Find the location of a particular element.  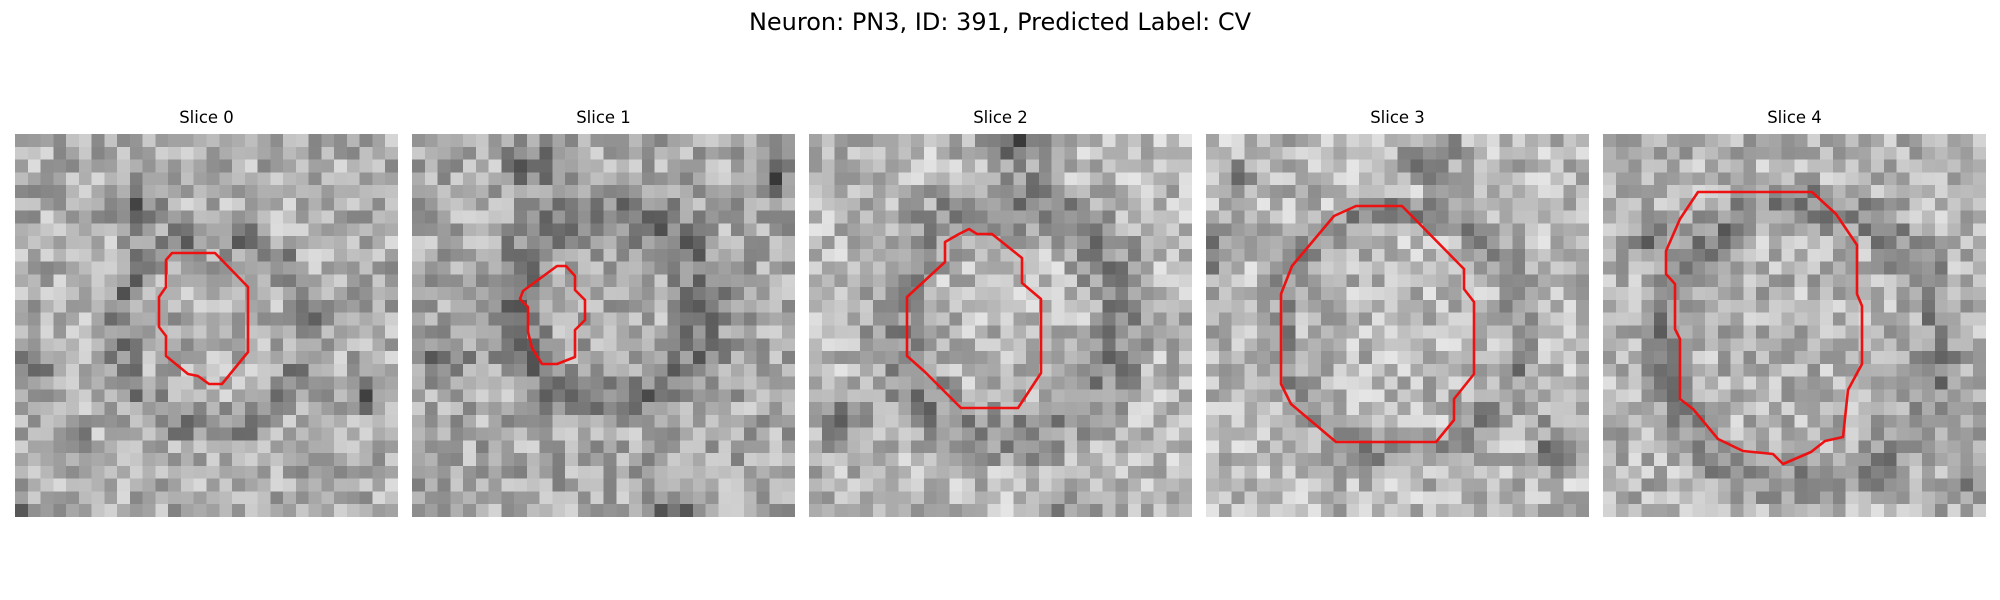

slice-2-title: Slice 2 is located at coordinates (1000, 117).